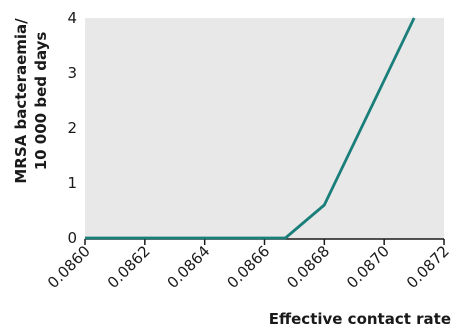  What do you see at coordinates (69, 267) in the screenshot?
I see `x-tick-label: 0.0860` at bounding box center [69, 267].